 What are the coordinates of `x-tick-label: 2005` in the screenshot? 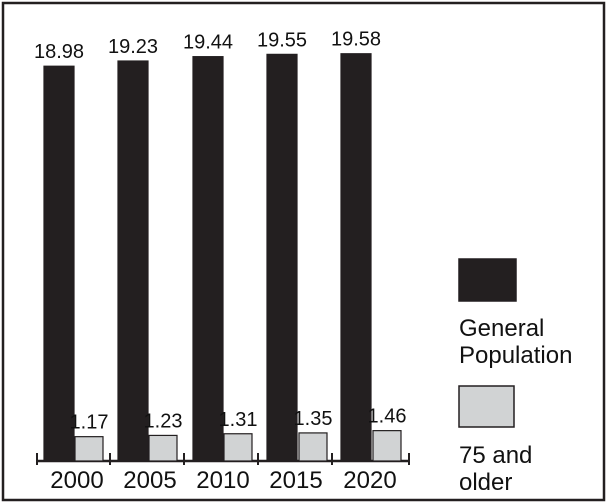 It's located at (149, 480).